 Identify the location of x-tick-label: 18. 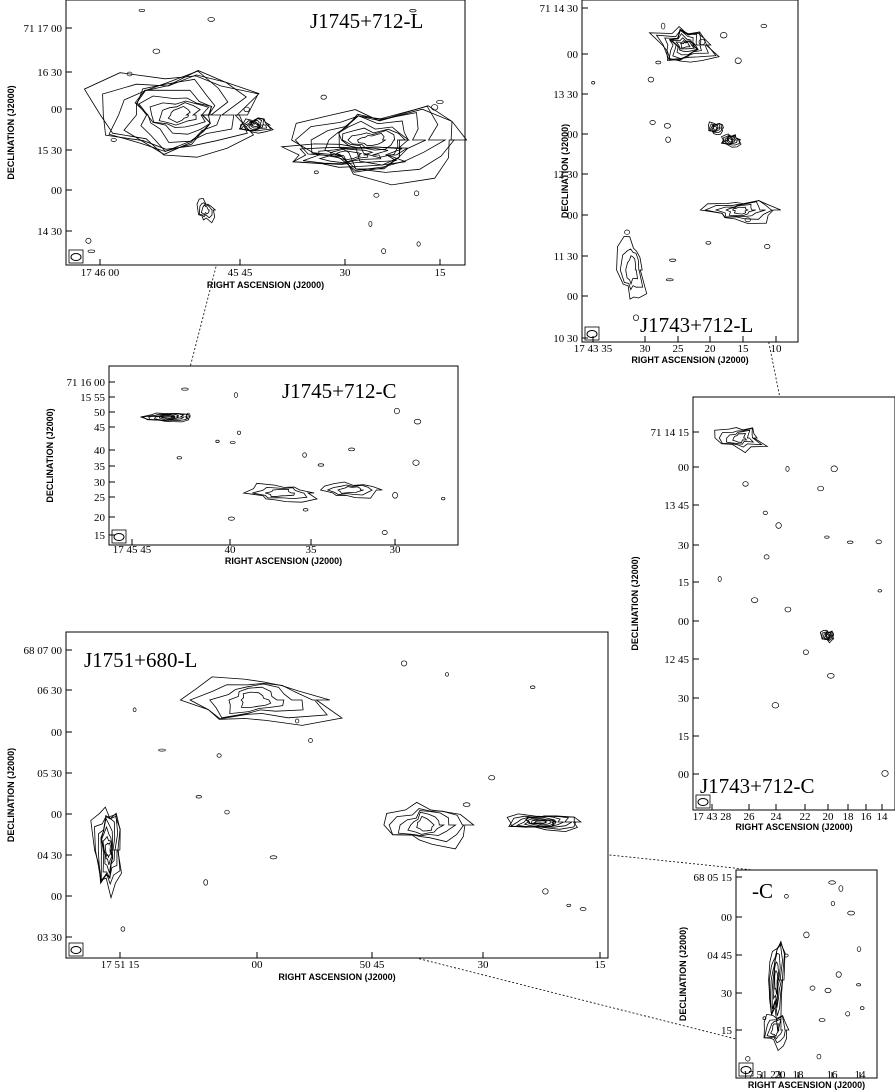
(849, 817).